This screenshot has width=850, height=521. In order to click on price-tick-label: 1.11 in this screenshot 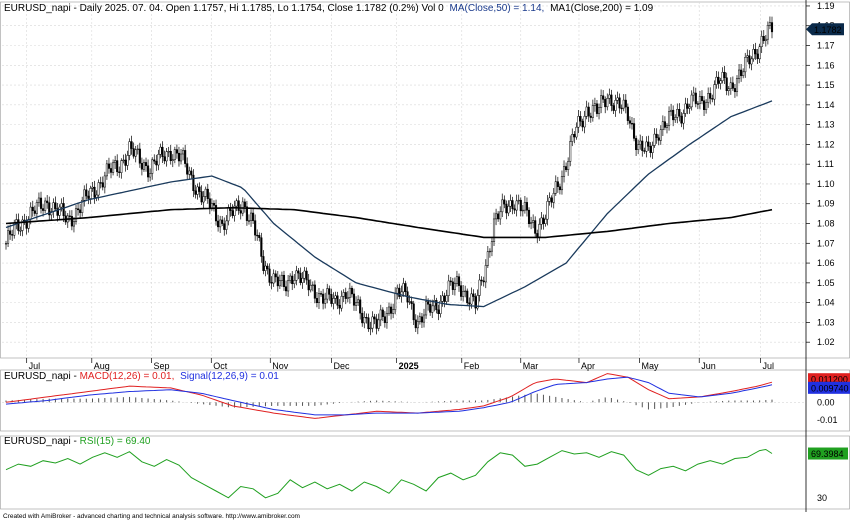, I will do `click(825, 164)`.